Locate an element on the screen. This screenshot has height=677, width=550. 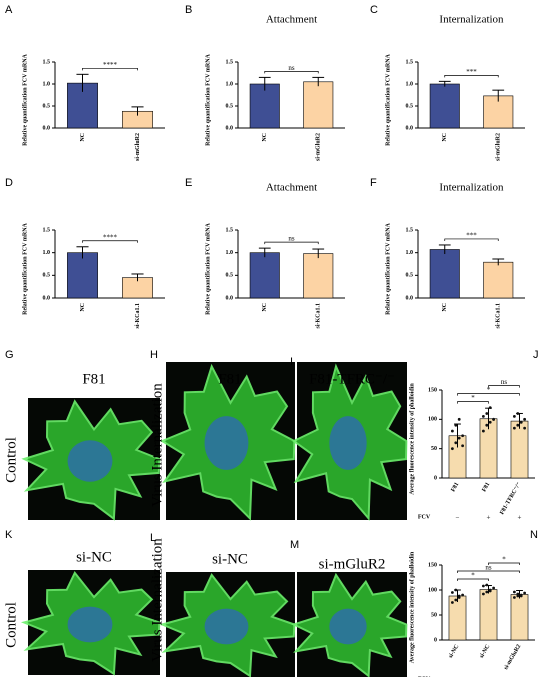
row-label: Virus Internalization is located at coordinates (157, 445).